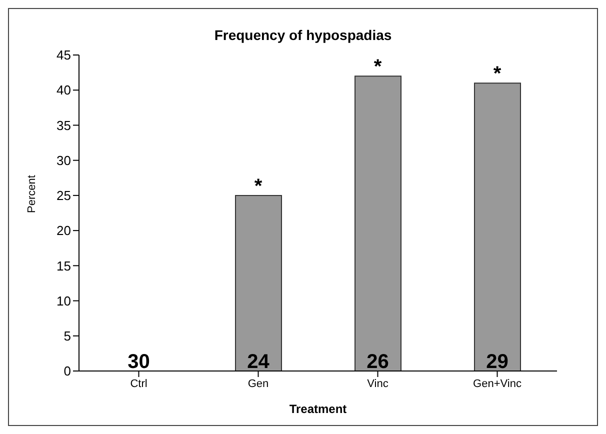 Image resolution: width=606 pixels, height=434 pixels. I want to click on y-tick-label: 10, so click(63, 300).